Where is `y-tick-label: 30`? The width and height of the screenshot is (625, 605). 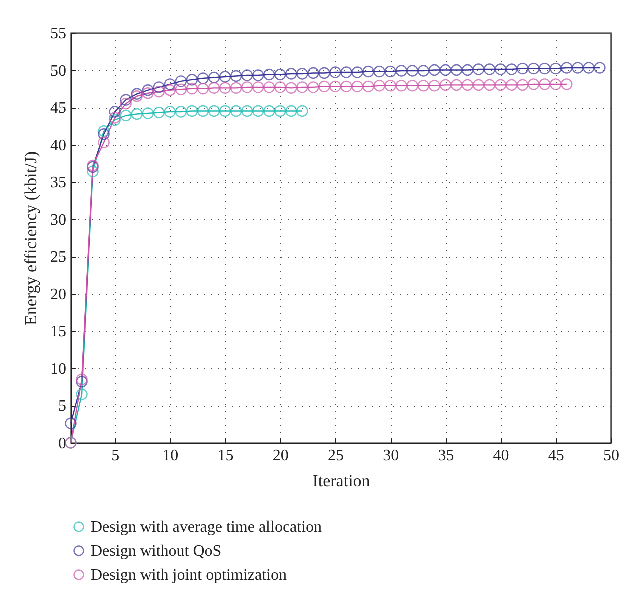 y-tick-label: 30 is located at coordinates (58, 220).